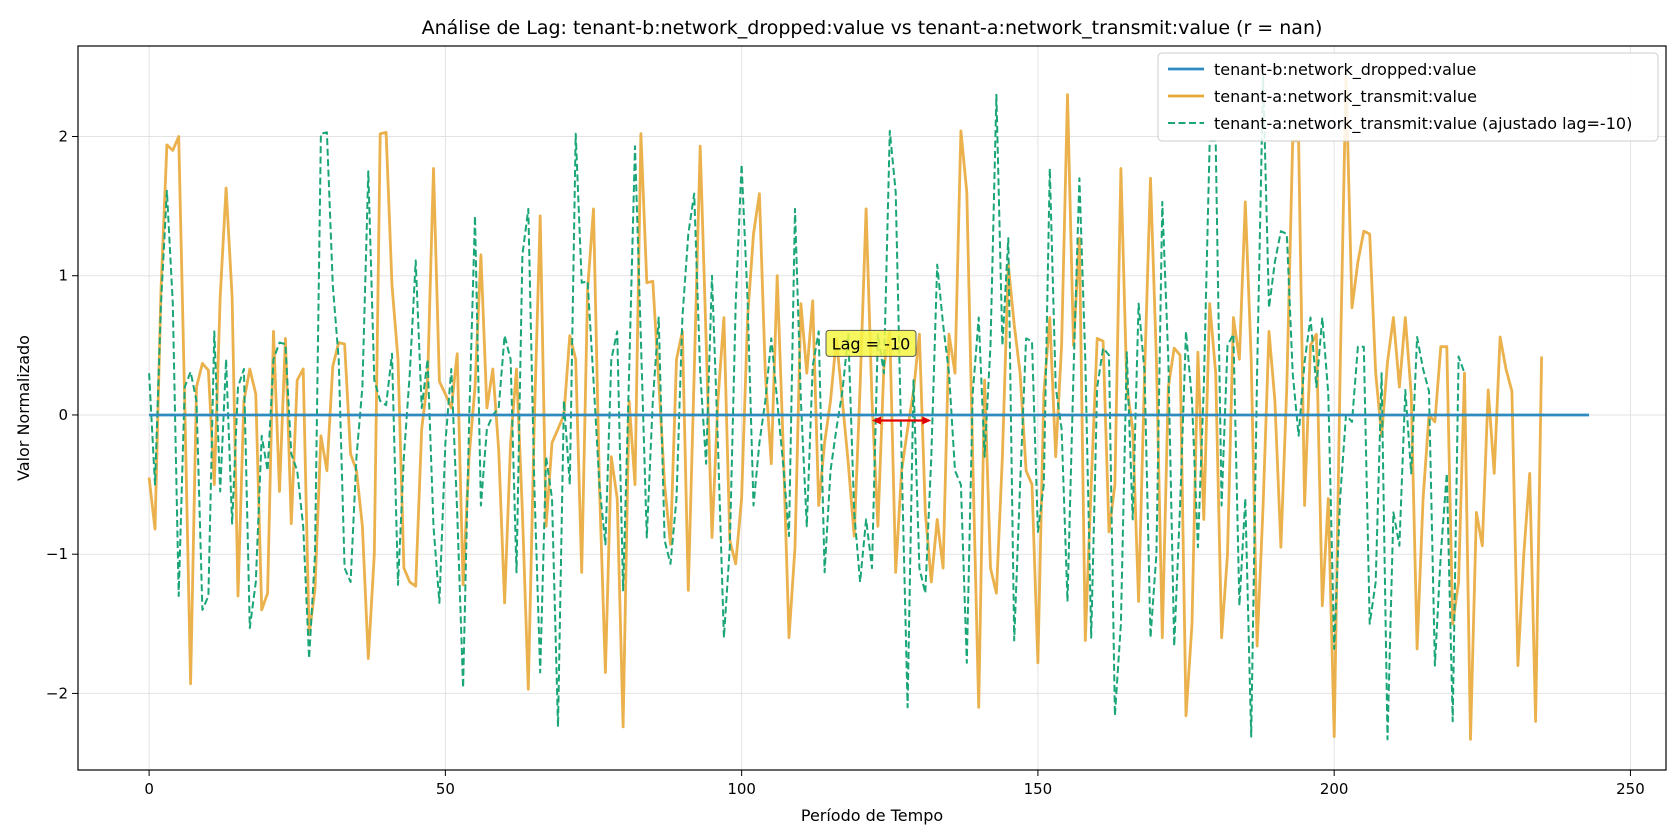 The height and width of the screenshot is (840, 1680). Describe the element at coordinates (878, 377) in the screenshot. I see `lag-annotation: Lag = -10` at that location.